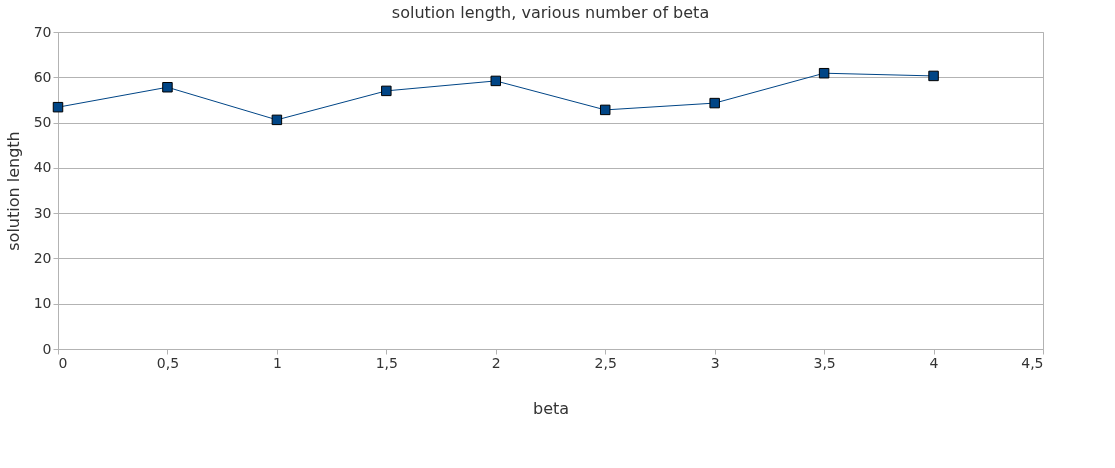  Describe the element at coordinates (496, 362) in the screenshot. I see `x-tick-label: 2` at that location.